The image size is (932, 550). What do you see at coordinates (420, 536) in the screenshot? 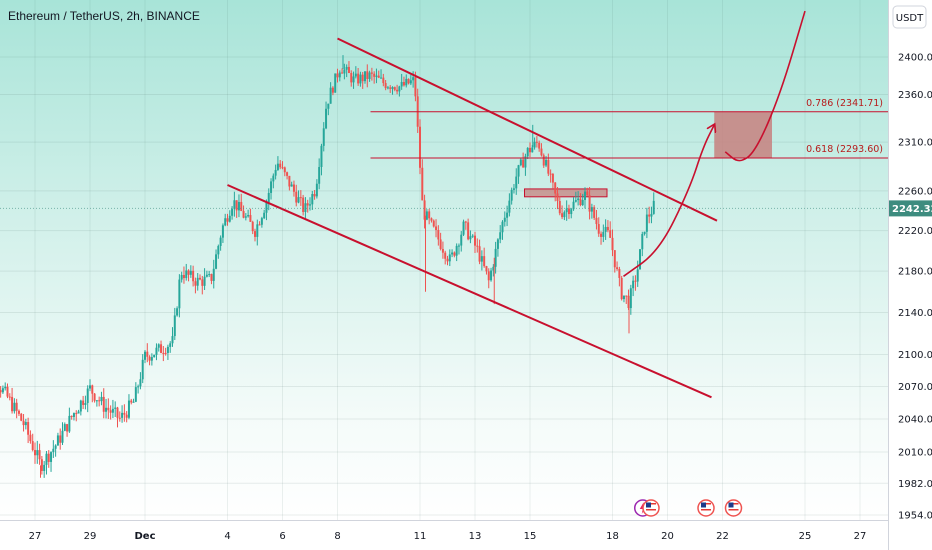
I see `x-tick-label: 11` at bounding box center [420, 536].